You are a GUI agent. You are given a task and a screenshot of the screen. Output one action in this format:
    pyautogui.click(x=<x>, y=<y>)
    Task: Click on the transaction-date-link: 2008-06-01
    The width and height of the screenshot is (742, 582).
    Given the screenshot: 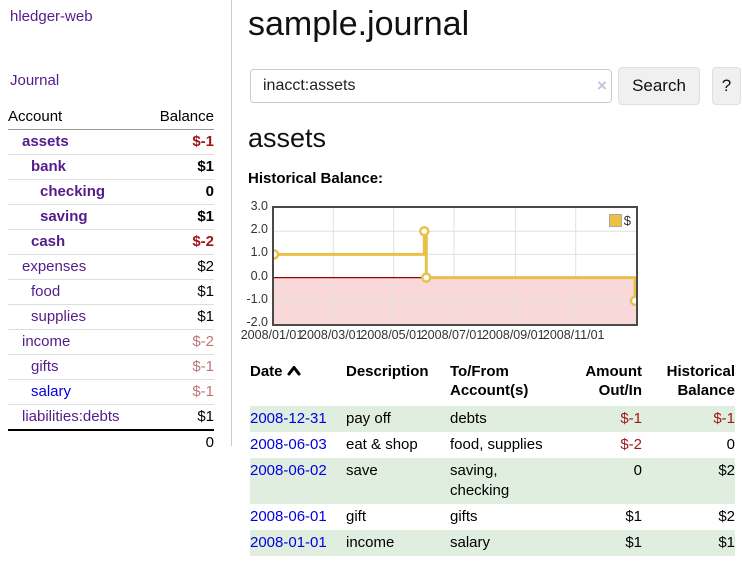 What is the action you would take?
    pyautogui.click(x=288, y=516)
    